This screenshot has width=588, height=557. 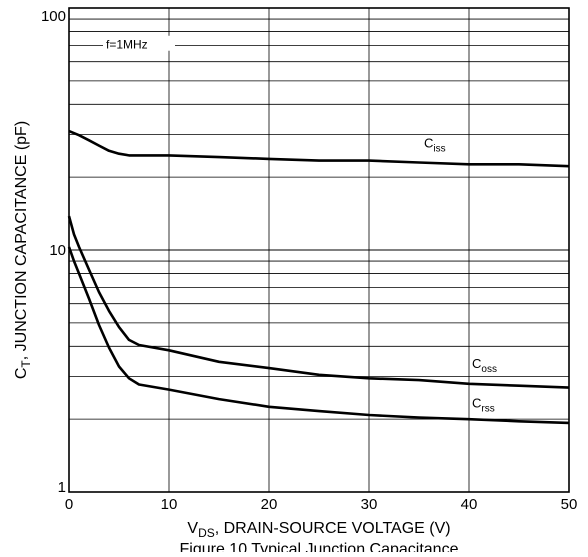 What do you see at coordinates (53, 16) in the screenshot?
I see `y-tick-label: 100` at bounding box center [53, 16].